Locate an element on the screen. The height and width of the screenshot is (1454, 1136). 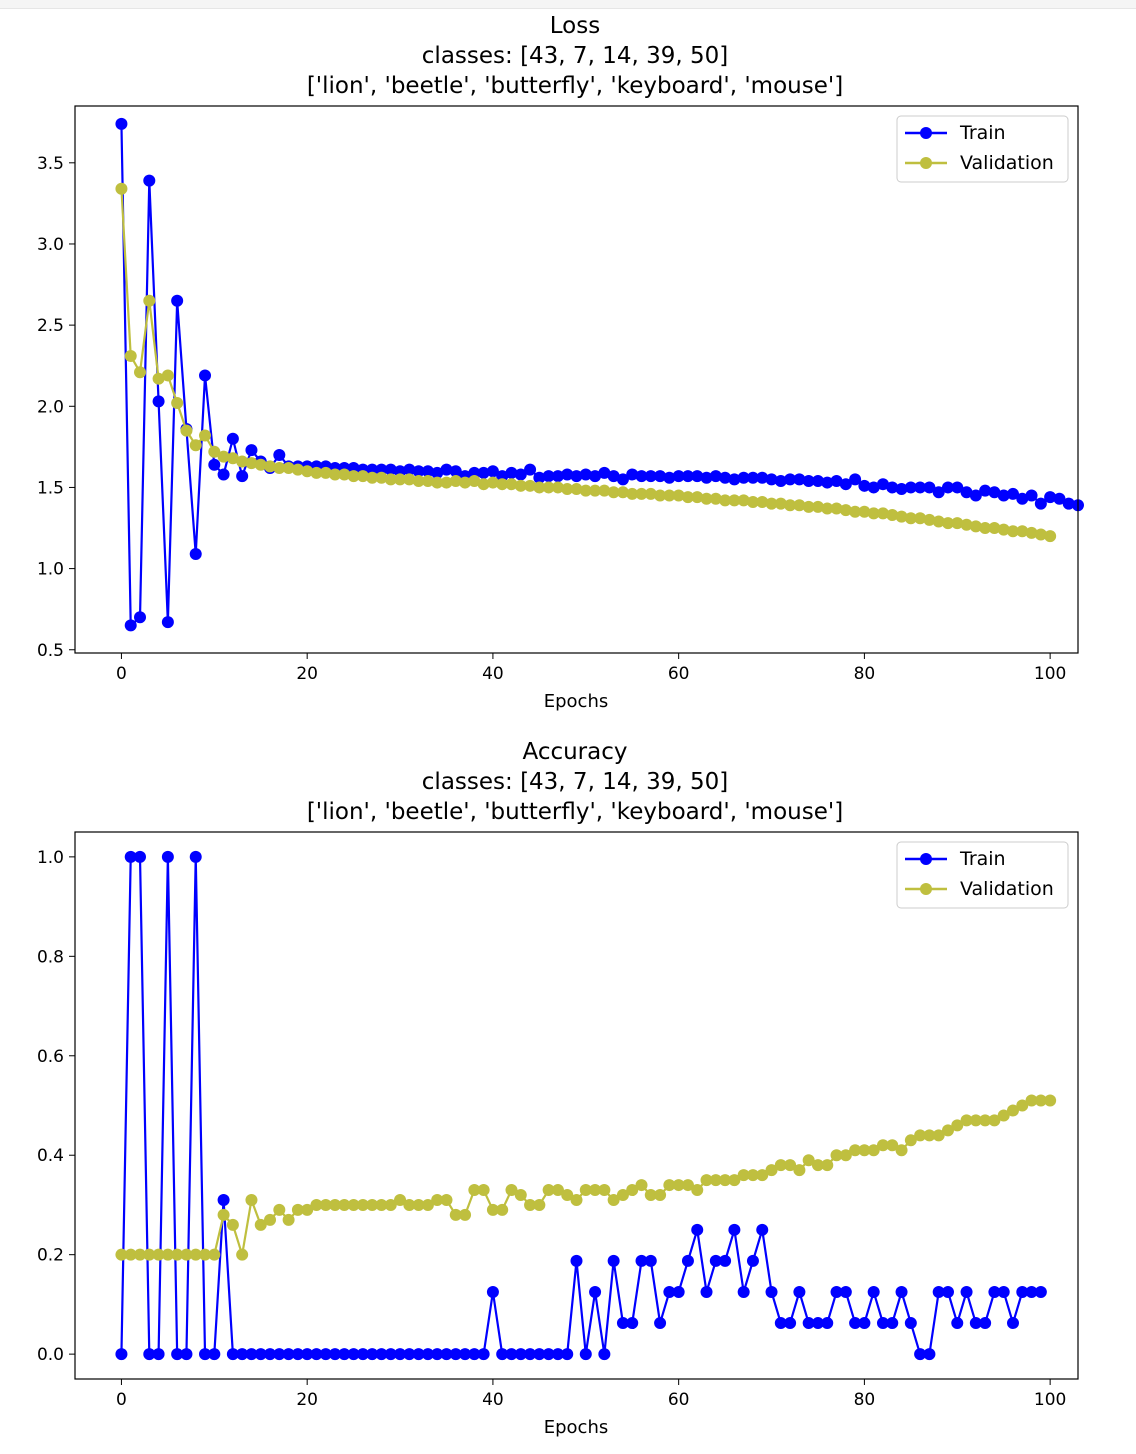
loss-y-tick-label: 2.0 is located at coordinates (50, 407).